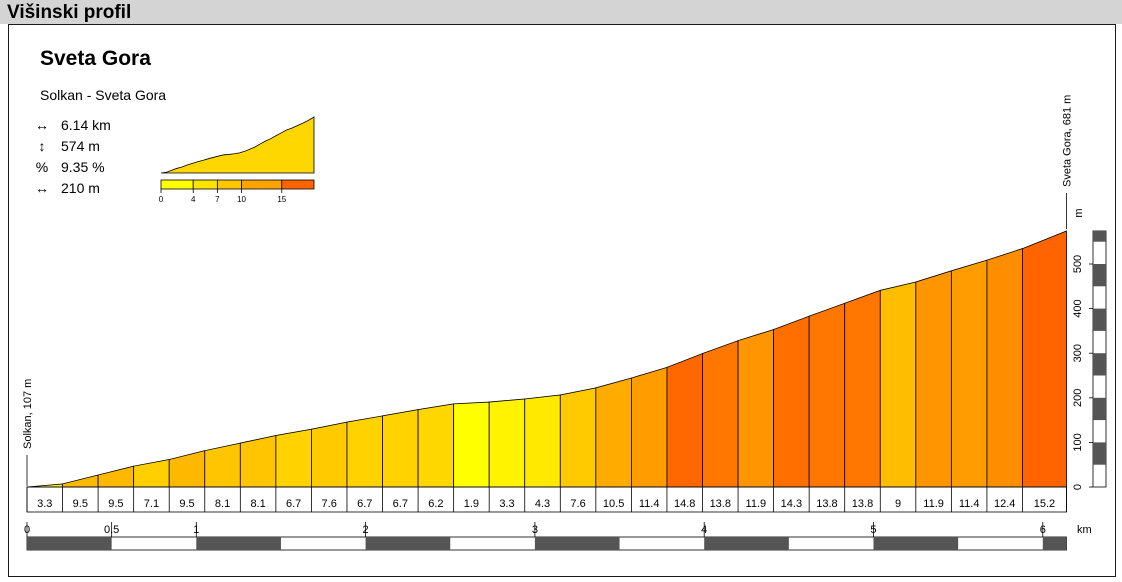 This screenshot has height=582, width=1122. Describe the element at coordinates (193, 199) in the screenshot. I see `gradient-legend-tick-label: 4` at that location.